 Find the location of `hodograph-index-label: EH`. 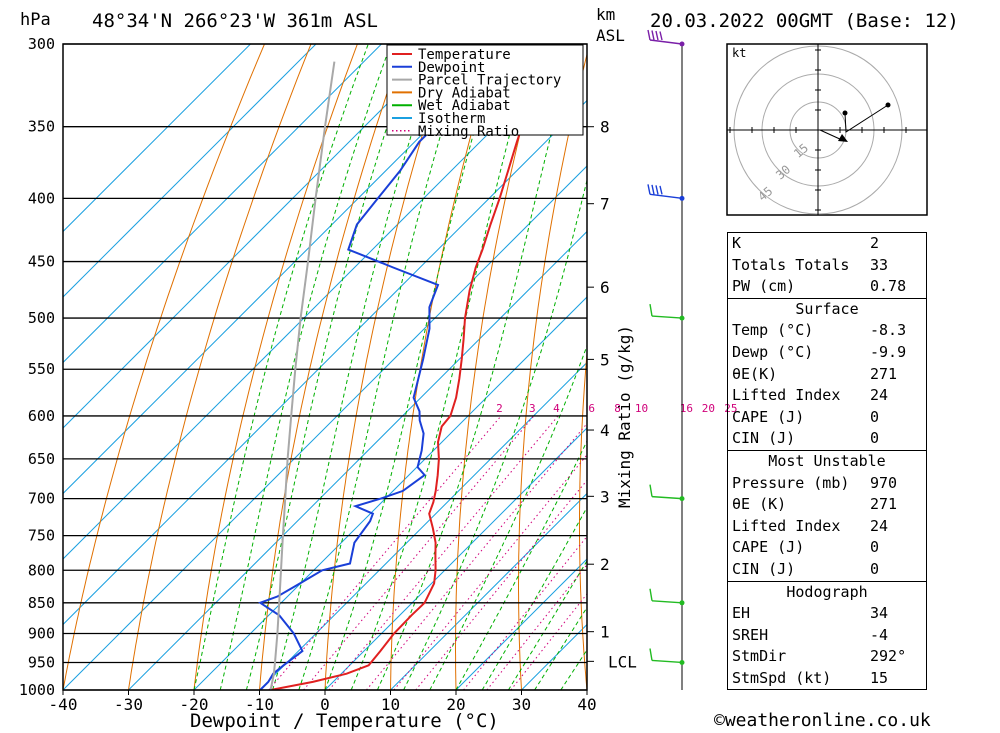

hodograph-index-label: EH is located at coordinates (741, 613).